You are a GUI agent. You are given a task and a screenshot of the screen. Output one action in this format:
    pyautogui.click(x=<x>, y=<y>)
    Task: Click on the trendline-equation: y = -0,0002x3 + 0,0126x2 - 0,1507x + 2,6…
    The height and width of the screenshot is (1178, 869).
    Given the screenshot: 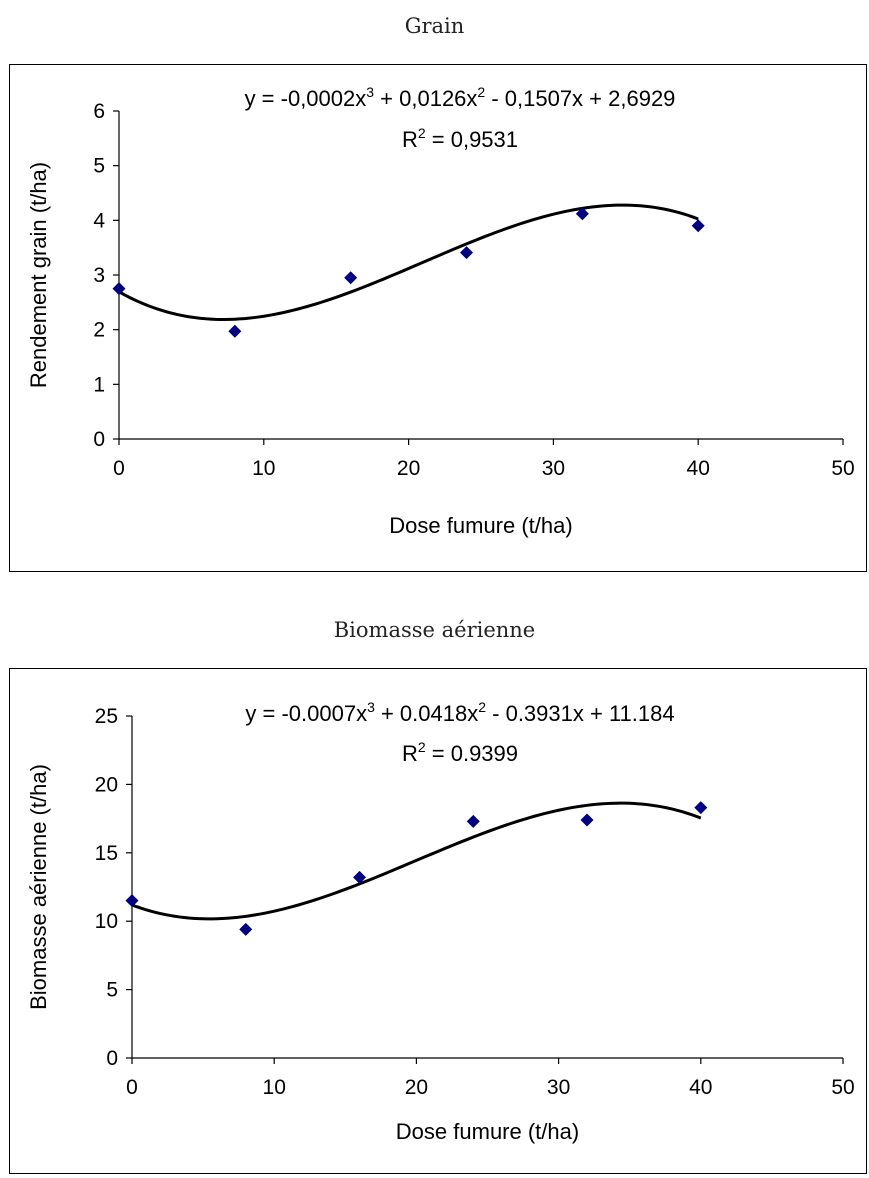 What is the action you would take?
    pyautogui.click(x=460, y=97)
    